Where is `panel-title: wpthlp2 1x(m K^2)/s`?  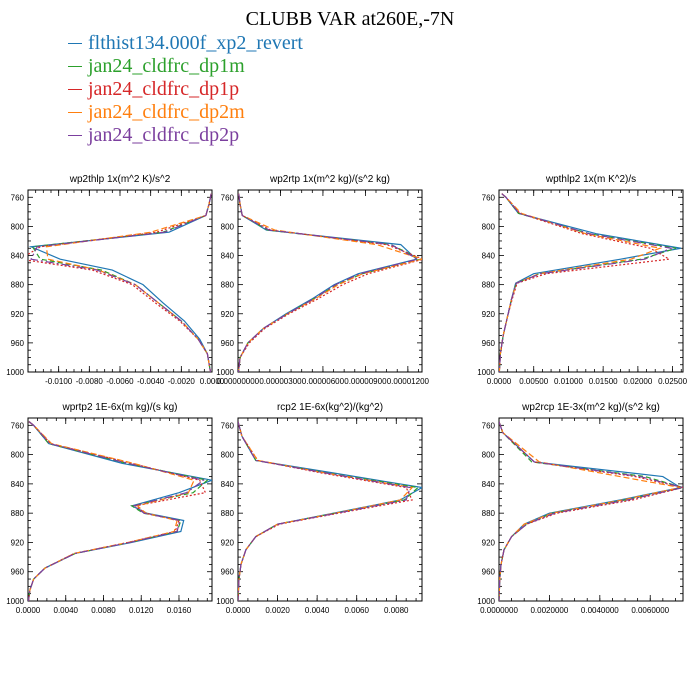 panel-title: wpthlp2 1x(m K^2)/s is located at coordinates (590, 179).